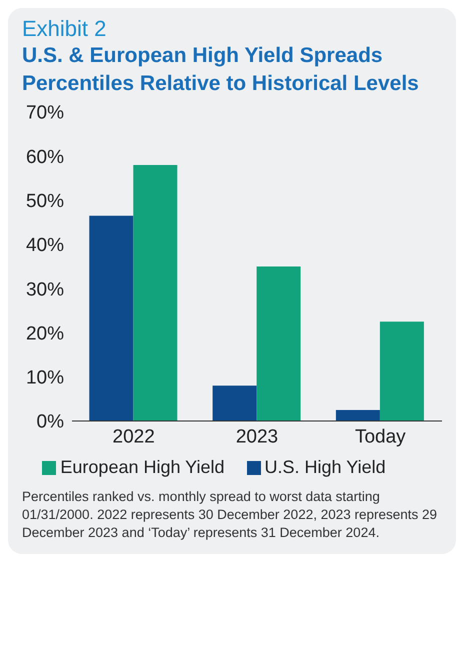  I want to click on y-tick-label: 40%, so click(45, 245).